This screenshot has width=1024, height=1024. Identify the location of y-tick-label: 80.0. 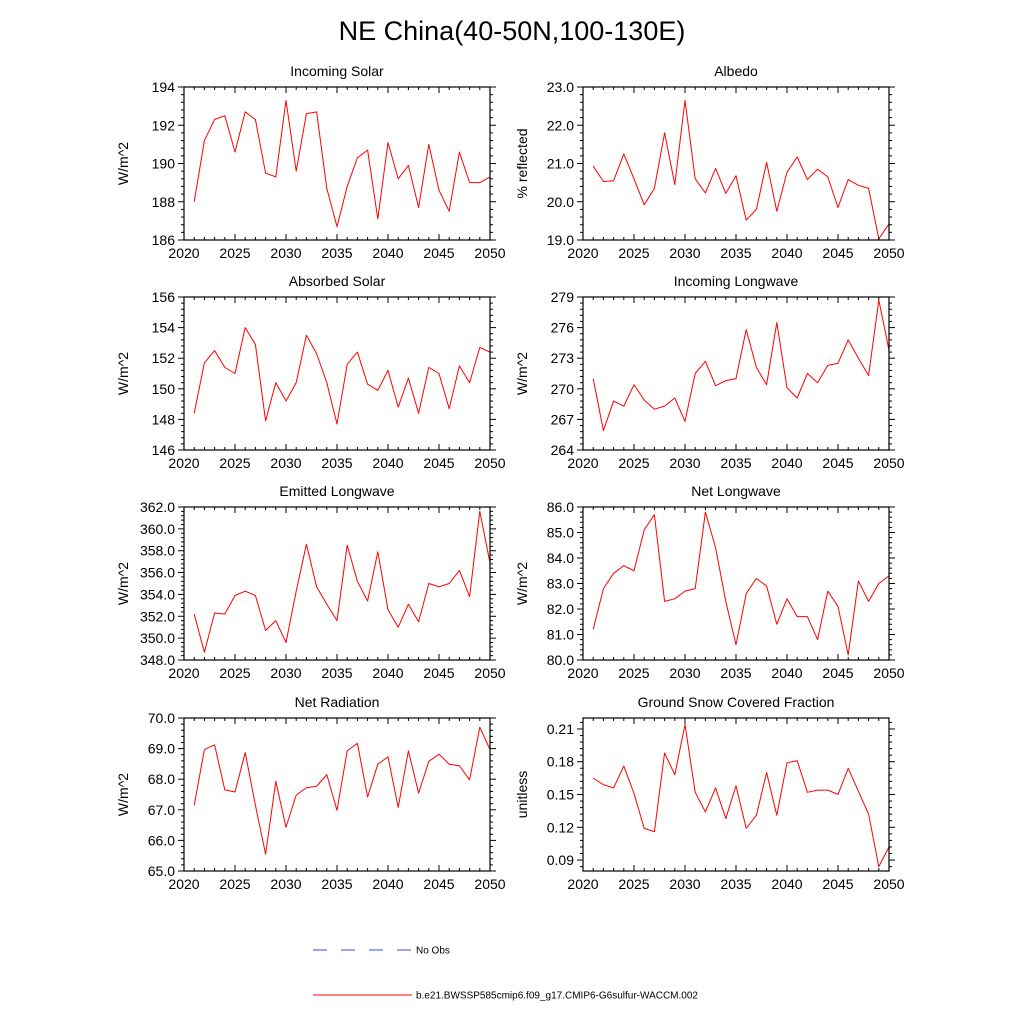
(560, 660).